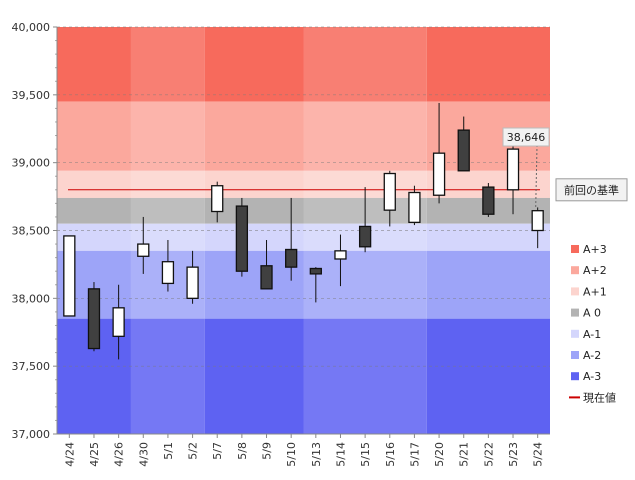 The height and width of the screenshot is (480, 635). I want to click on legend-item-0: A+3, so click(589, 249).